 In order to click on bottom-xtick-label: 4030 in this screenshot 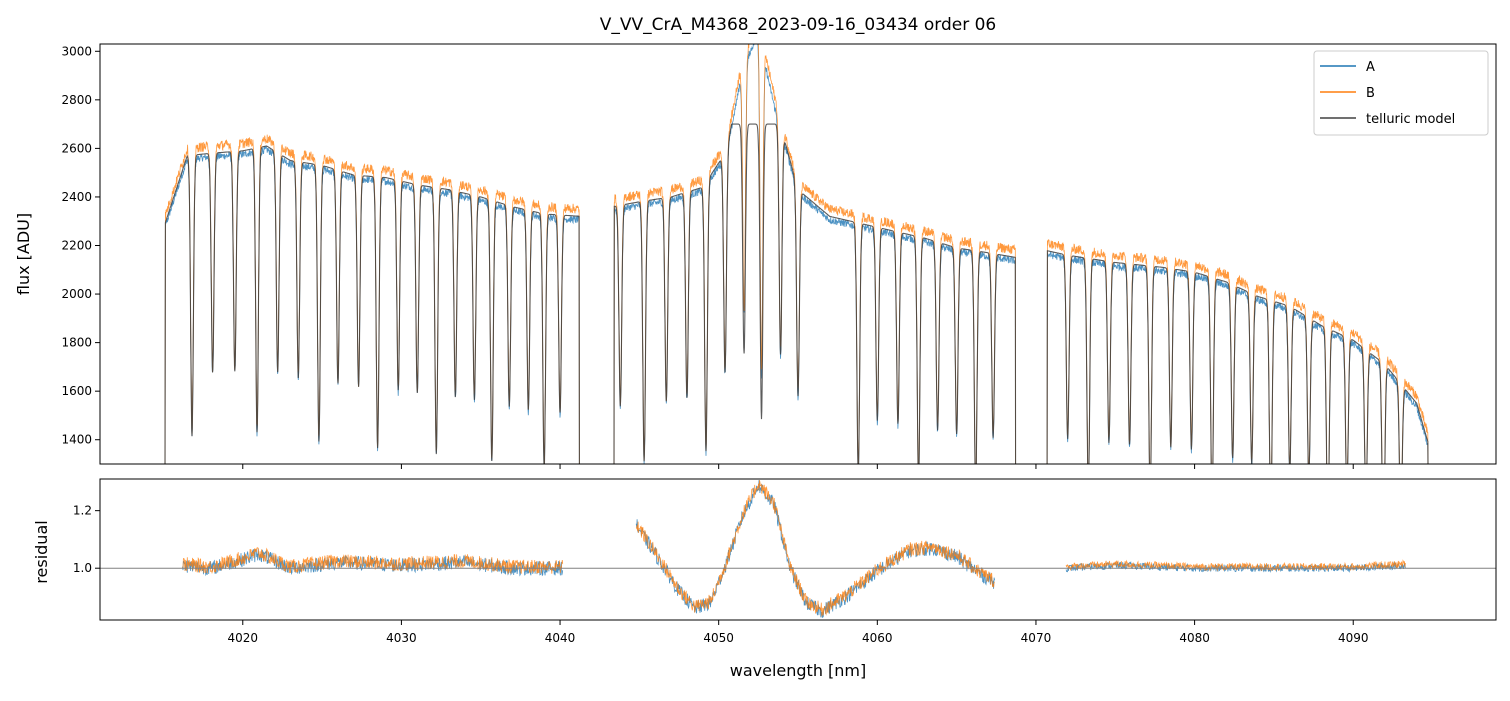, I will do `click(401, 638)`.